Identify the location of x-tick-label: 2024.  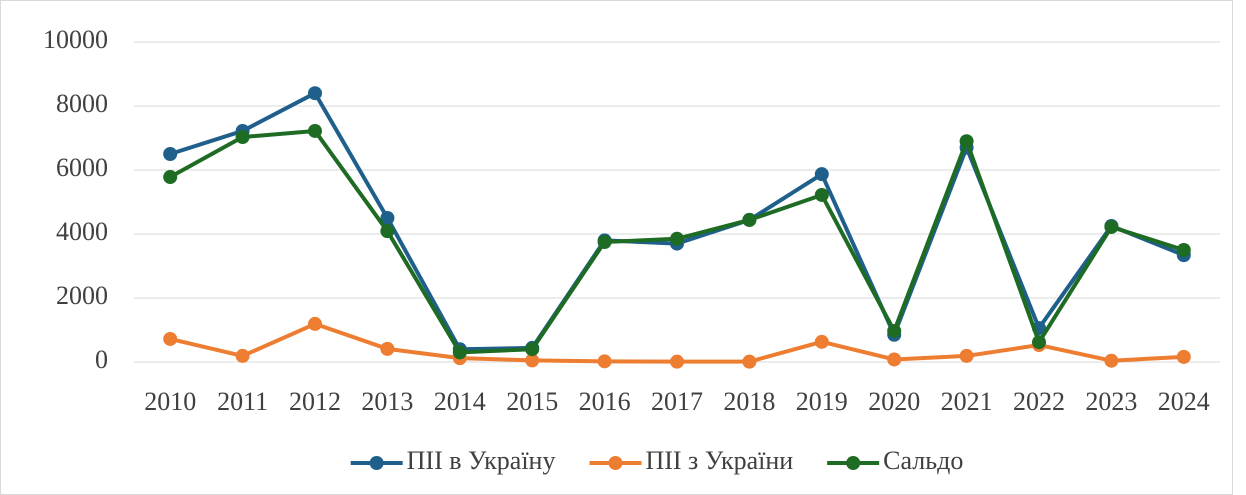
(1184, 401).